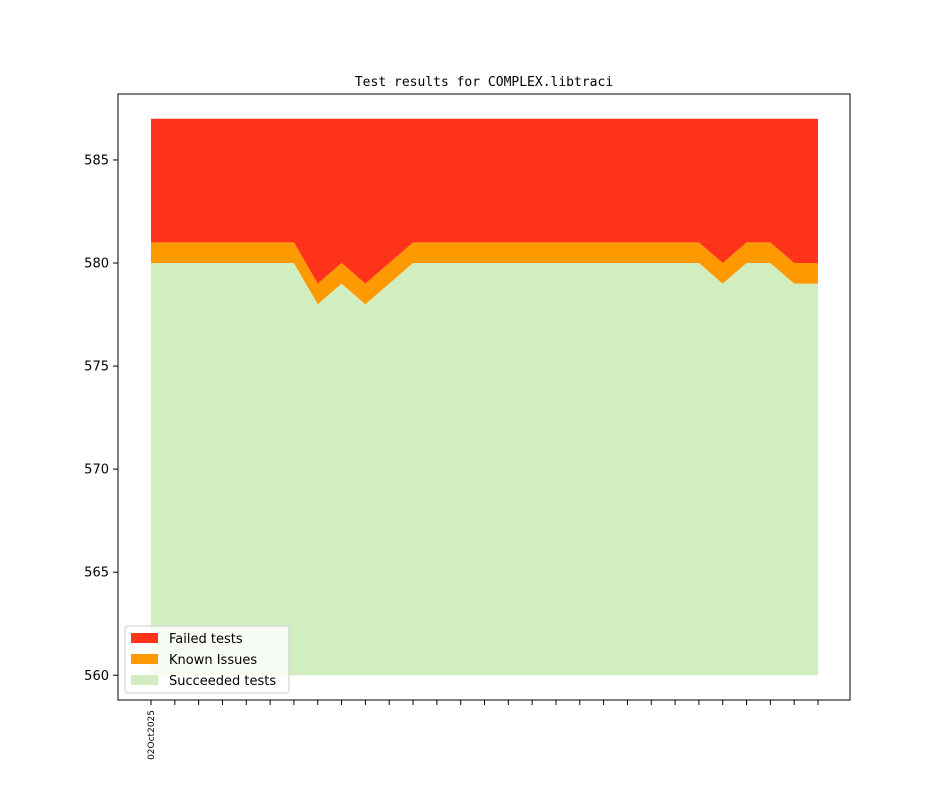 The height and width of the screenshot is (787, 944). I want to click on legend: Failed tests Known Issues Succeeded tests, so click(207, 659).